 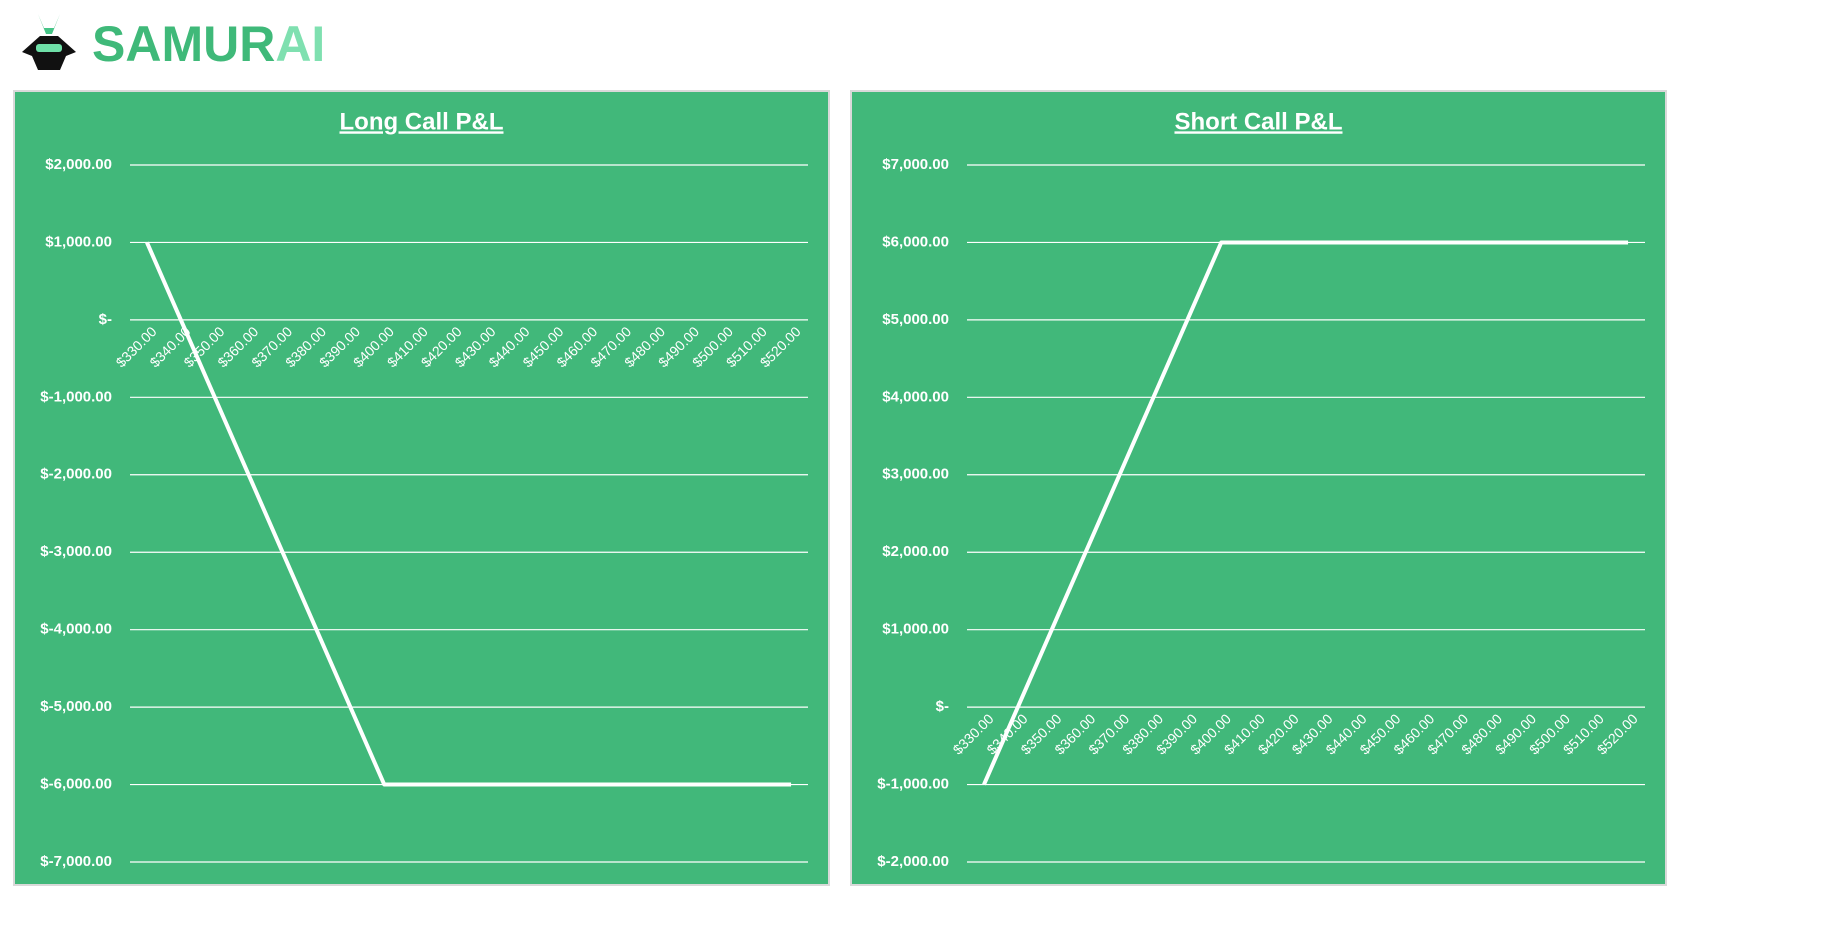 What do you see at coordinates (915, 164) in the screenshot?
I see `y-tick-label: $7,000.00` at bounding box center [915, 164].